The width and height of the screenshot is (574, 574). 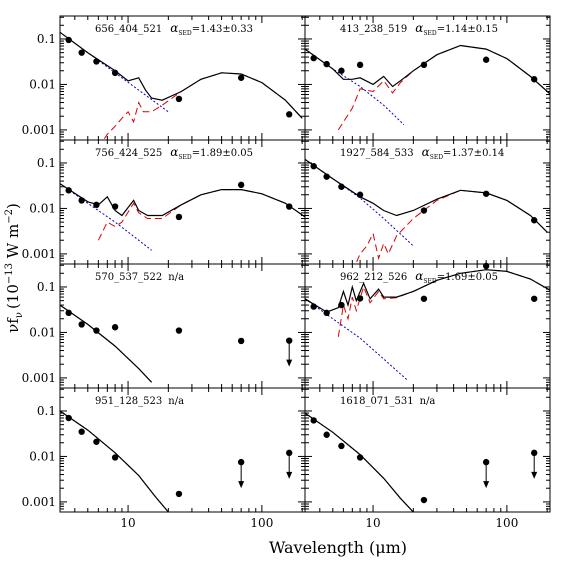 What do you see at coordinates (427, 450) in the screenshot?
I see `panel-frame` at bounding box center [427, 450].